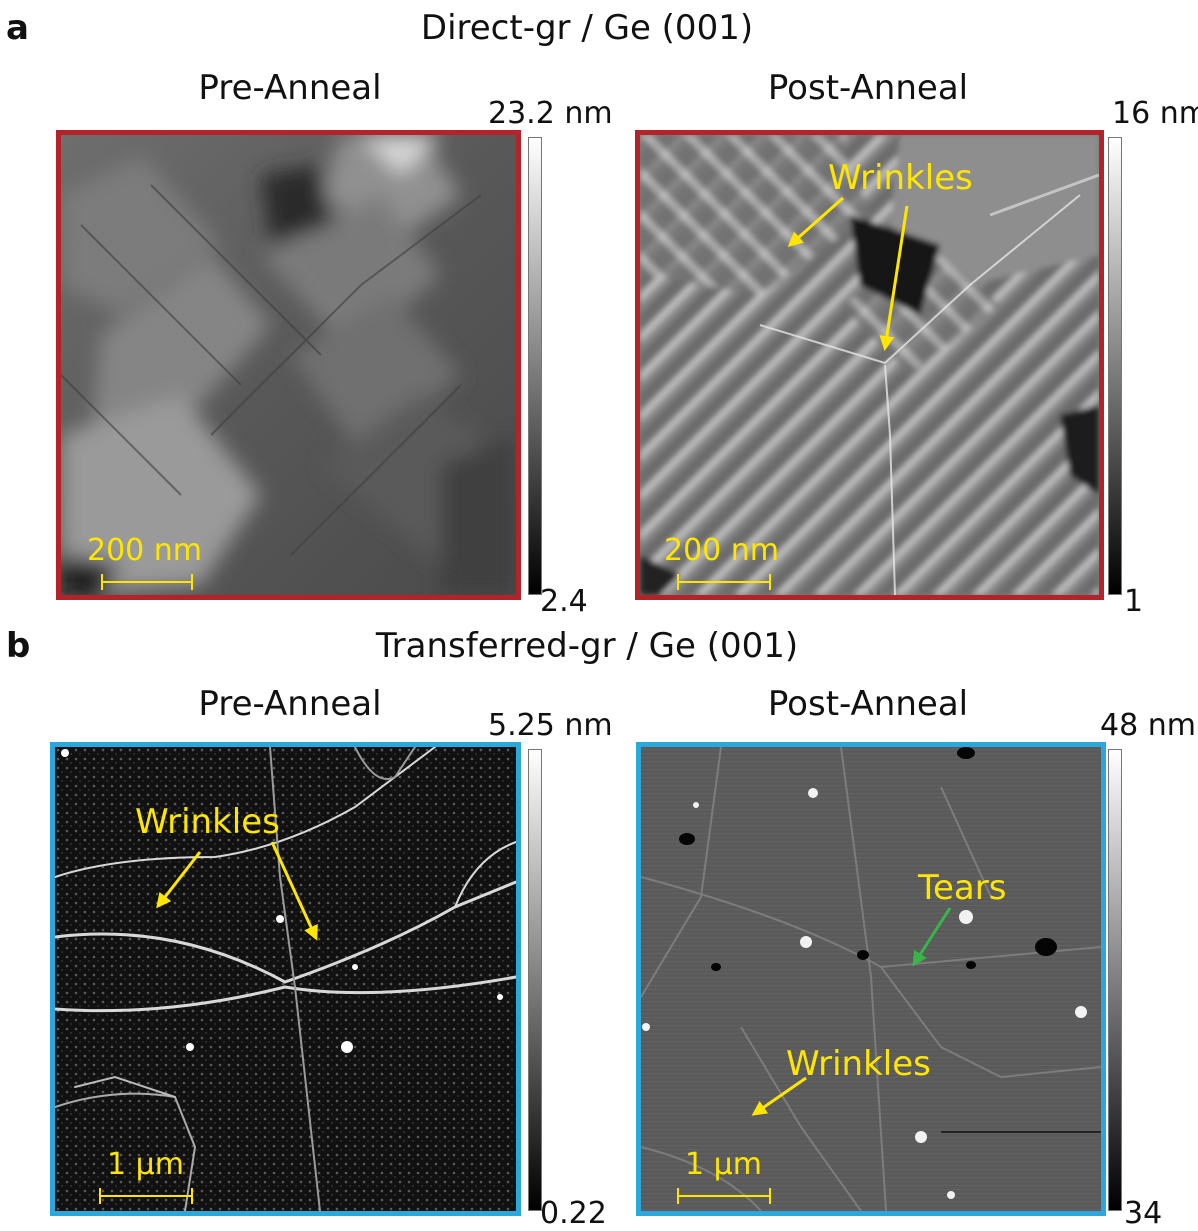 The width and height of the screenshot is (1198, 1231). I want to click on panel-b-post-title: Post-Anneal, so click(868, 704).